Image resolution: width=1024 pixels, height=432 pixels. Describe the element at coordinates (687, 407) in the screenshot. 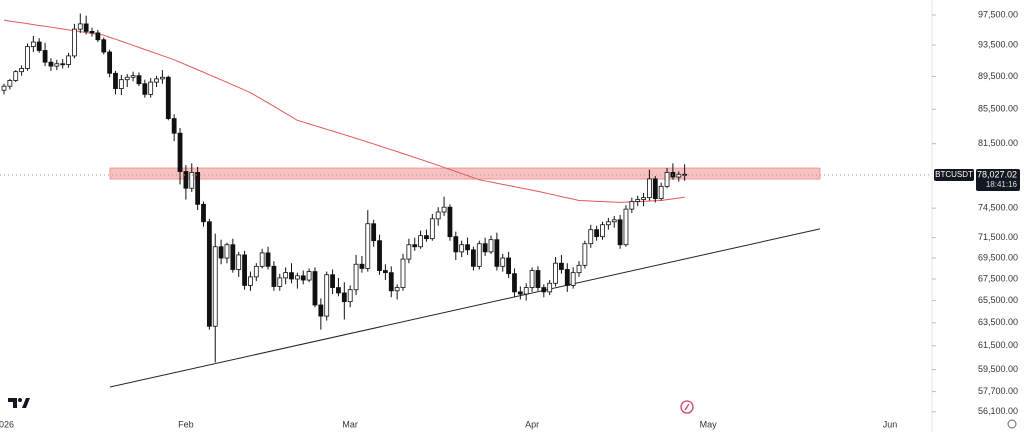

I see `replay-icon` at that location.